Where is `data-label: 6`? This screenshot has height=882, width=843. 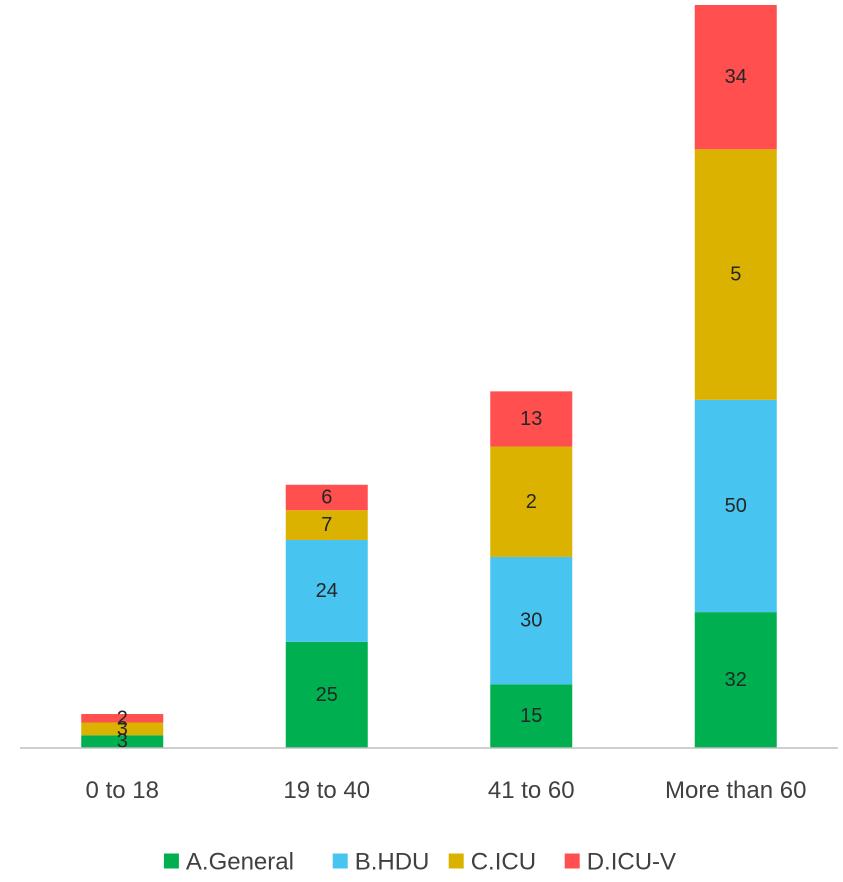 data-label: 6 is located at coordinates (326, 498).